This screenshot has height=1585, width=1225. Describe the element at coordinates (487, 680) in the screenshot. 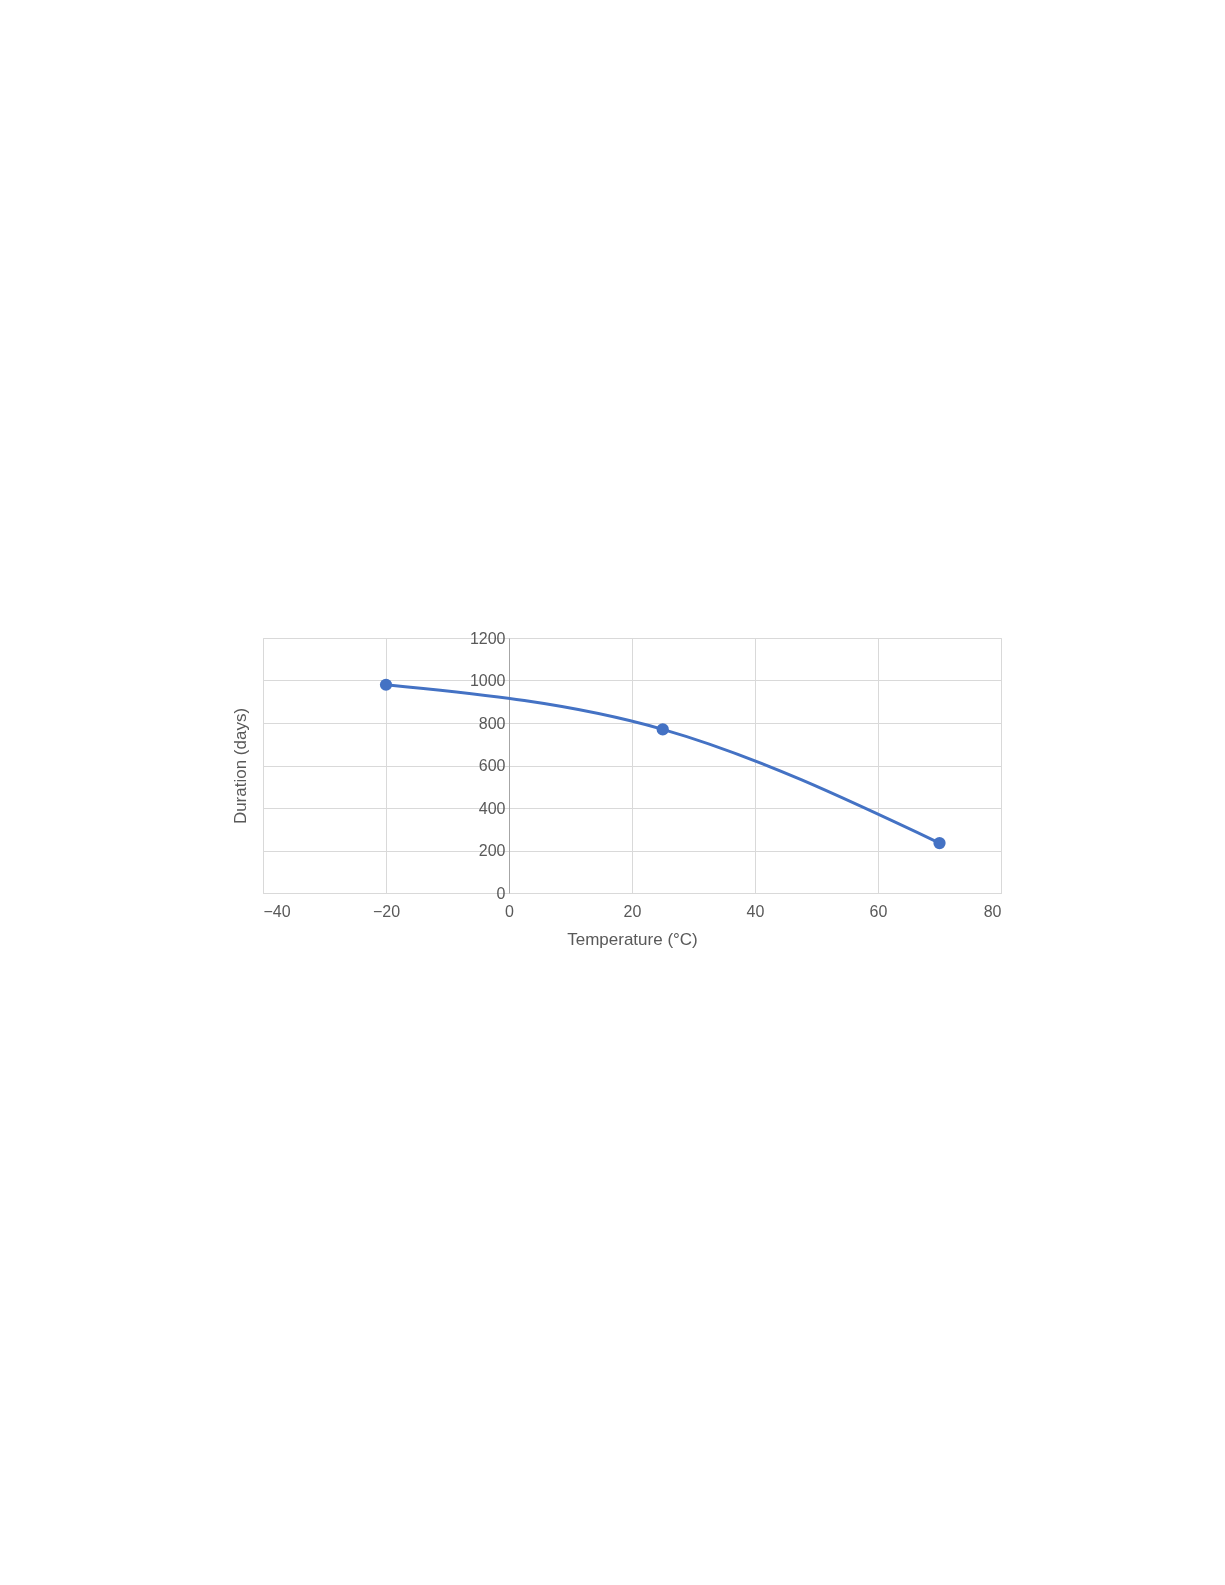

I see `y-tick-label: 1000` at that location.